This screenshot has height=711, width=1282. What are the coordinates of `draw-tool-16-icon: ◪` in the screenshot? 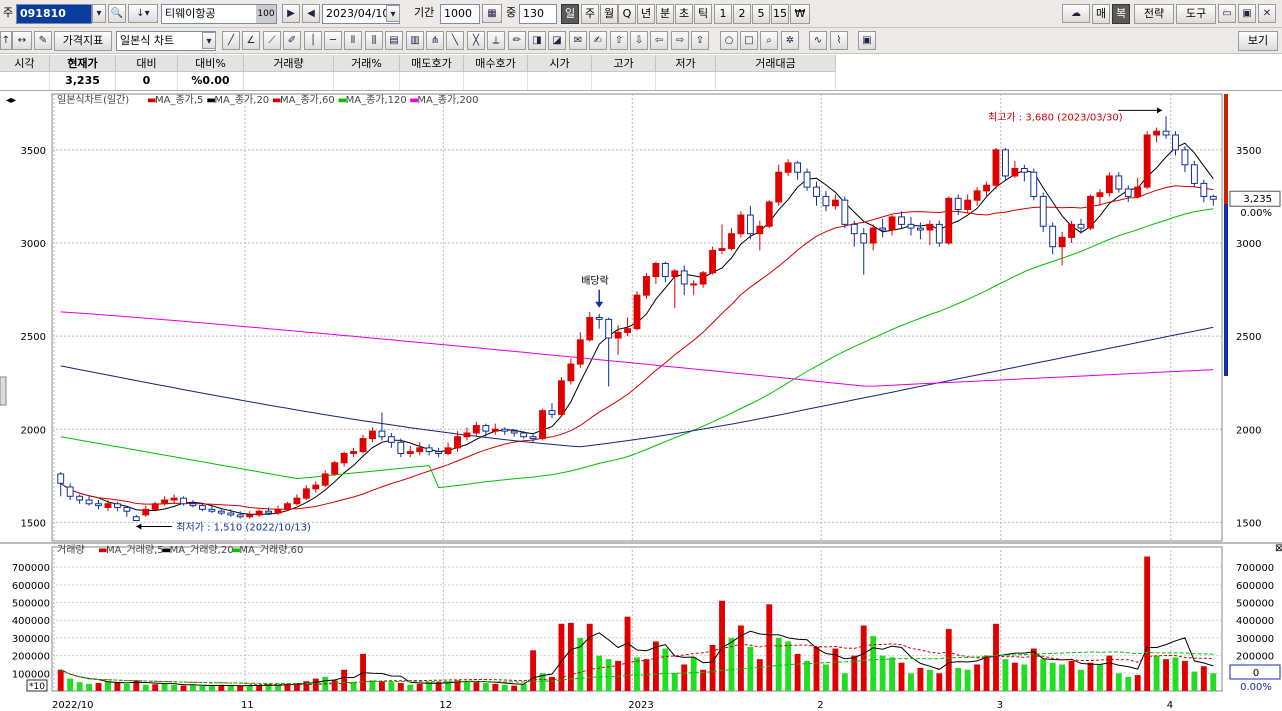 It's located at (557, 40).